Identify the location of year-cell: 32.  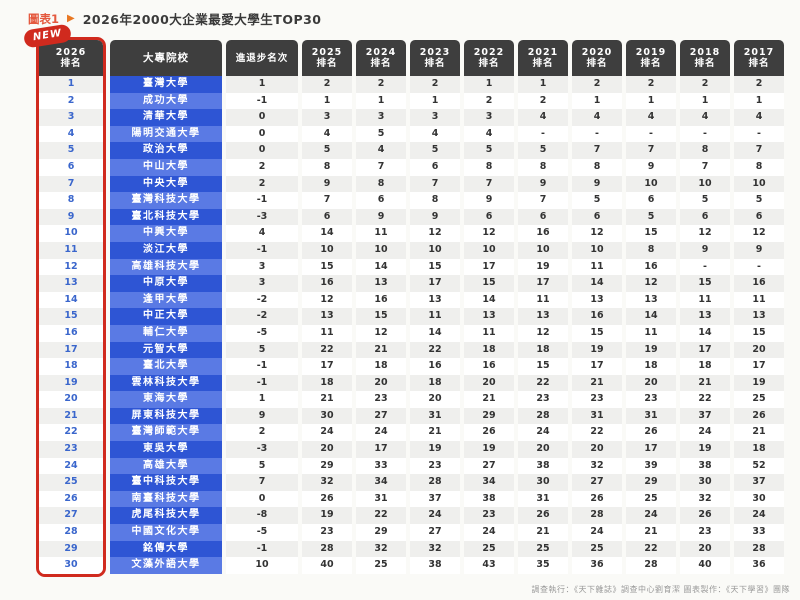
(435, 549).